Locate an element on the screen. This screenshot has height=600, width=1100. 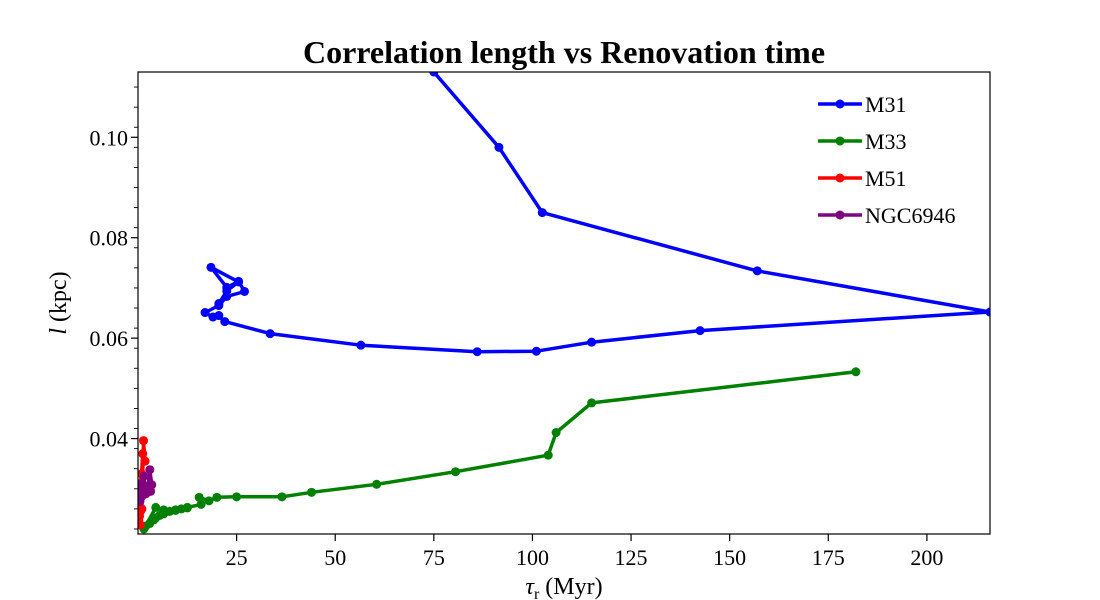
y-tick-label: 0.10 is located at coordinates (109, 137).